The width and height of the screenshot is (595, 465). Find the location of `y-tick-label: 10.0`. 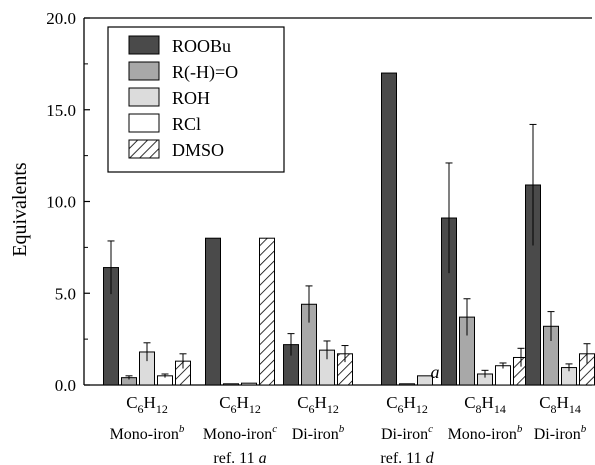

y-tick-label: 10.0 is located at coordinates (61, 202).